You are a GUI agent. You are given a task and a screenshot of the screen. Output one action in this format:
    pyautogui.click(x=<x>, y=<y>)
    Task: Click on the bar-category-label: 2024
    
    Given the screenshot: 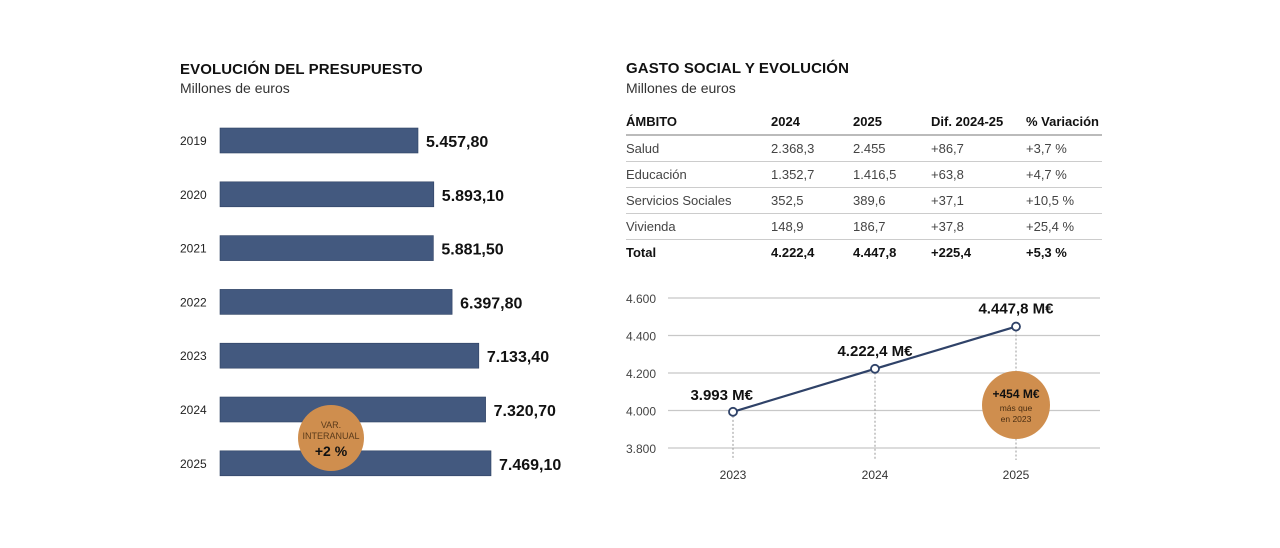 What is the action you would take?
    pyautogui.click(x=193, y=410)
    